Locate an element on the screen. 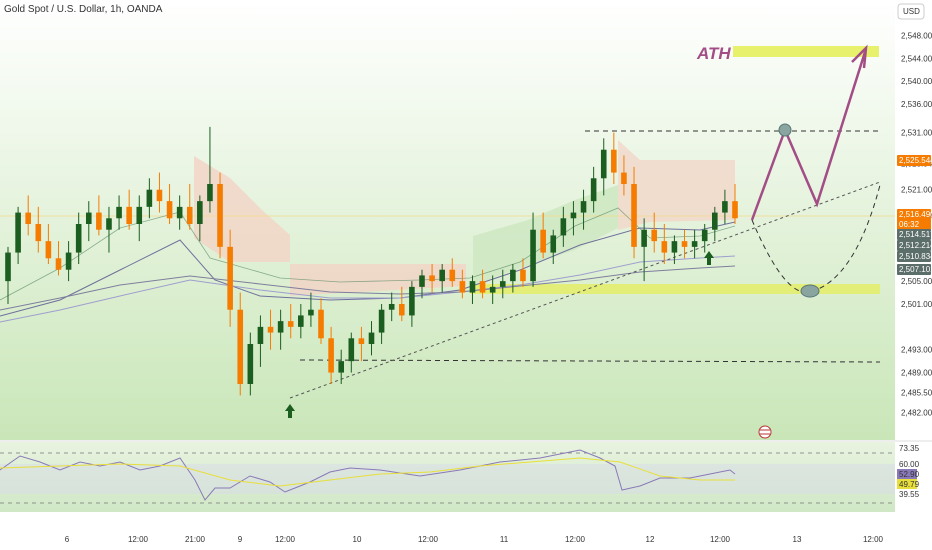 The image size is (932, 550). us-flag-icon is located at coordinates (765, 432).